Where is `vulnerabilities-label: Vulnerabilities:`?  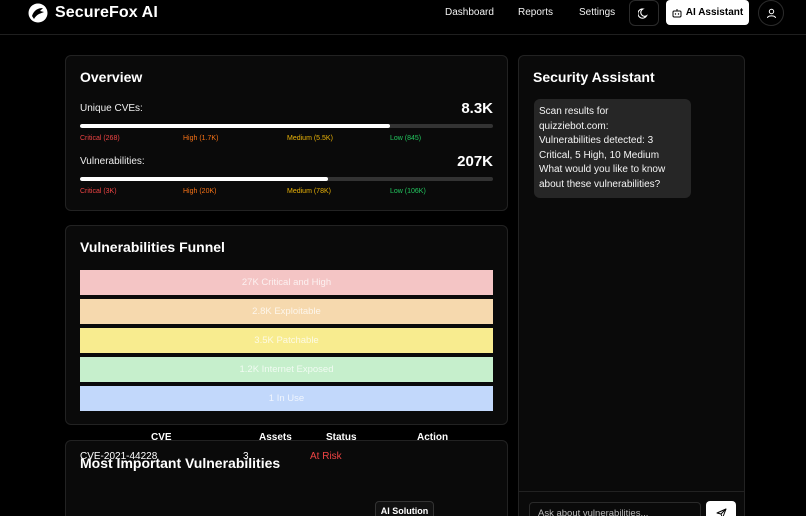
vulnerabilities-label: Vulnerabilities: is located at coordinates (112, 161).